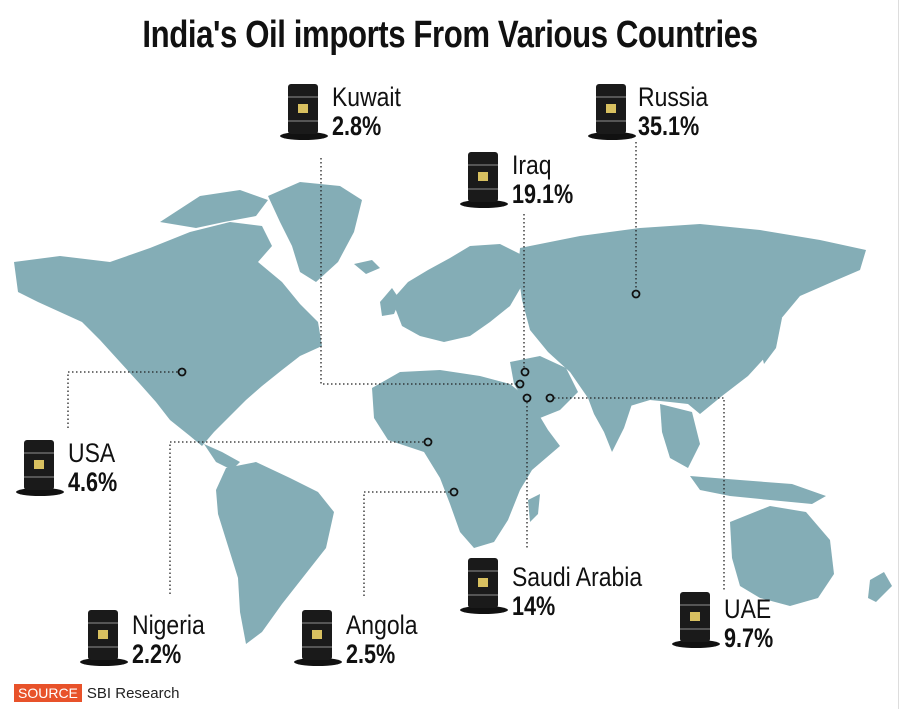 The height and width of the screenshot is (709, 900). Describe the element at coordinates (371, 654) in the screenshot. I see `import-share: 2.5%` at that location.